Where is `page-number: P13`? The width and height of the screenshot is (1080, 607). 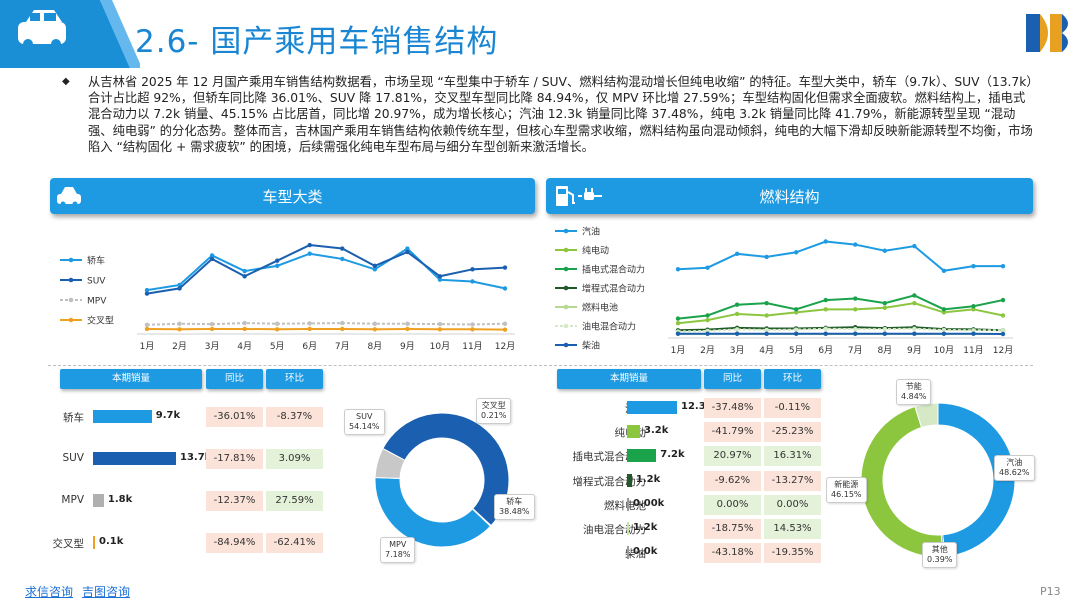
page-number: P13 is located at coordinates (1050, 591).